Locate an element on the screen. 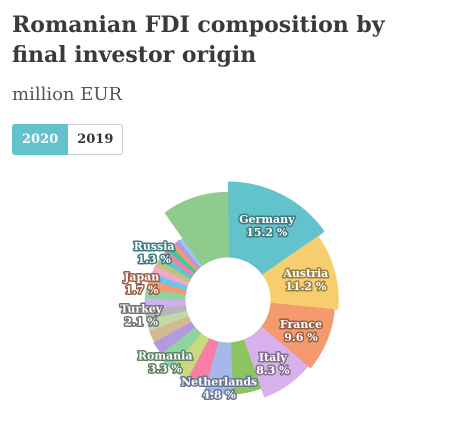  year-tabs: 2020 2019 is located at coordinates (68, 139).